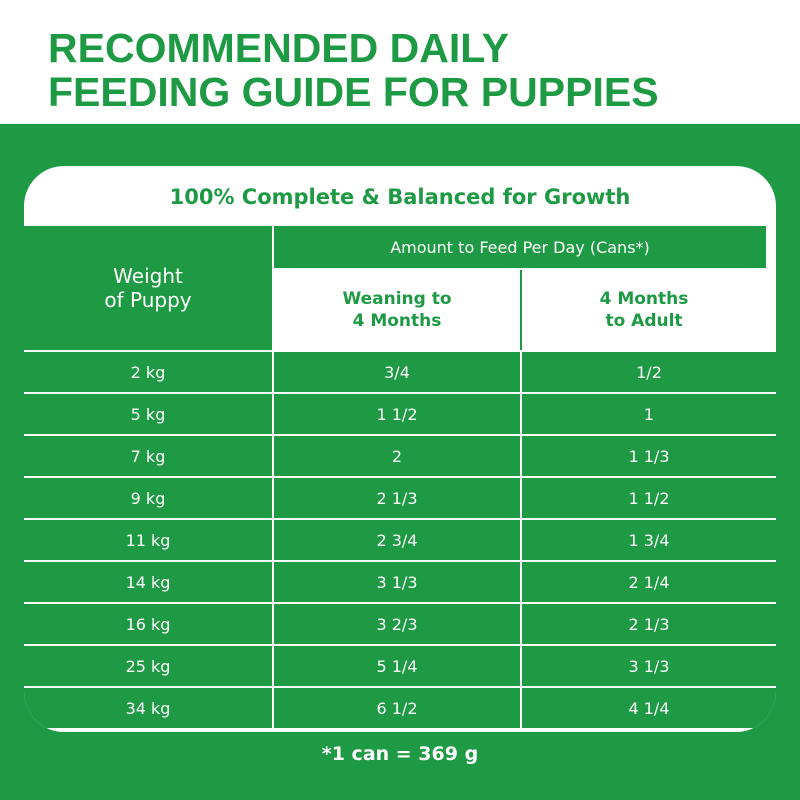 The width and height of the screenshot is (800, 800). I want to click on weaning-amount-cell: 2 1/3, so click(397, 498).